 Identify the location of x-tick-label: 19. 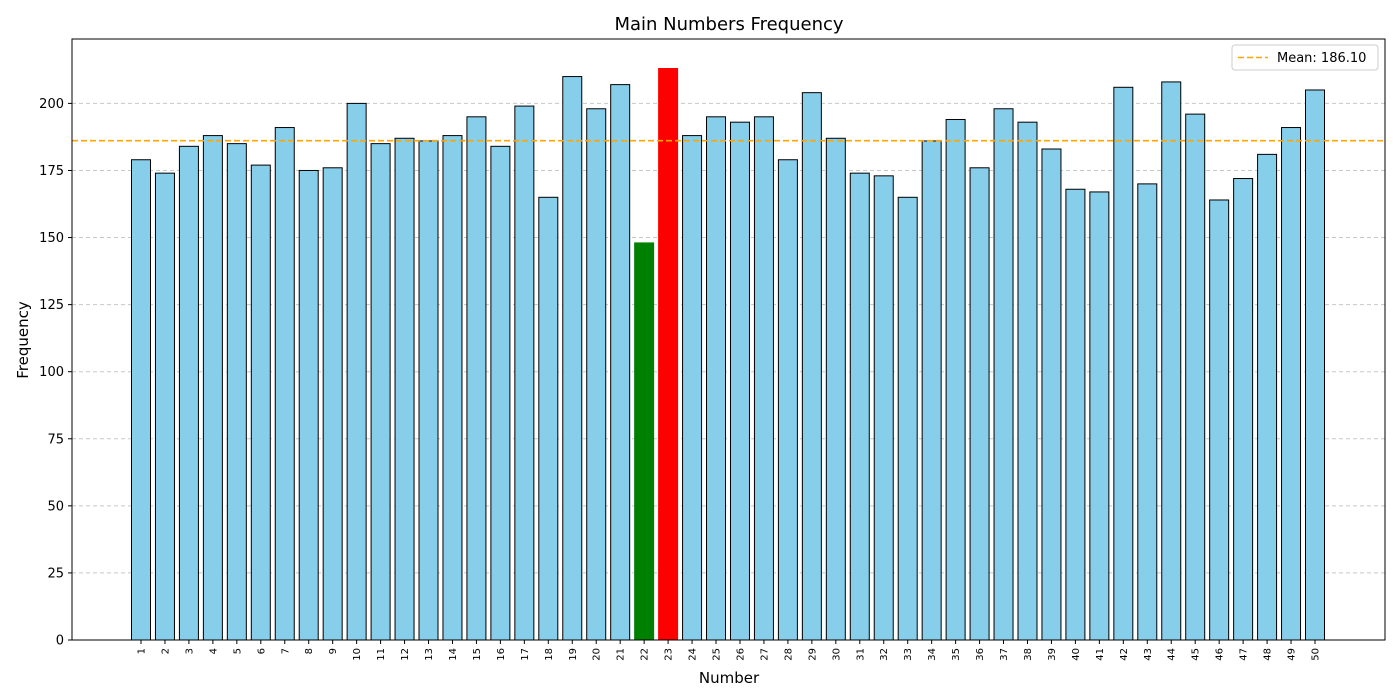
(573, 654).